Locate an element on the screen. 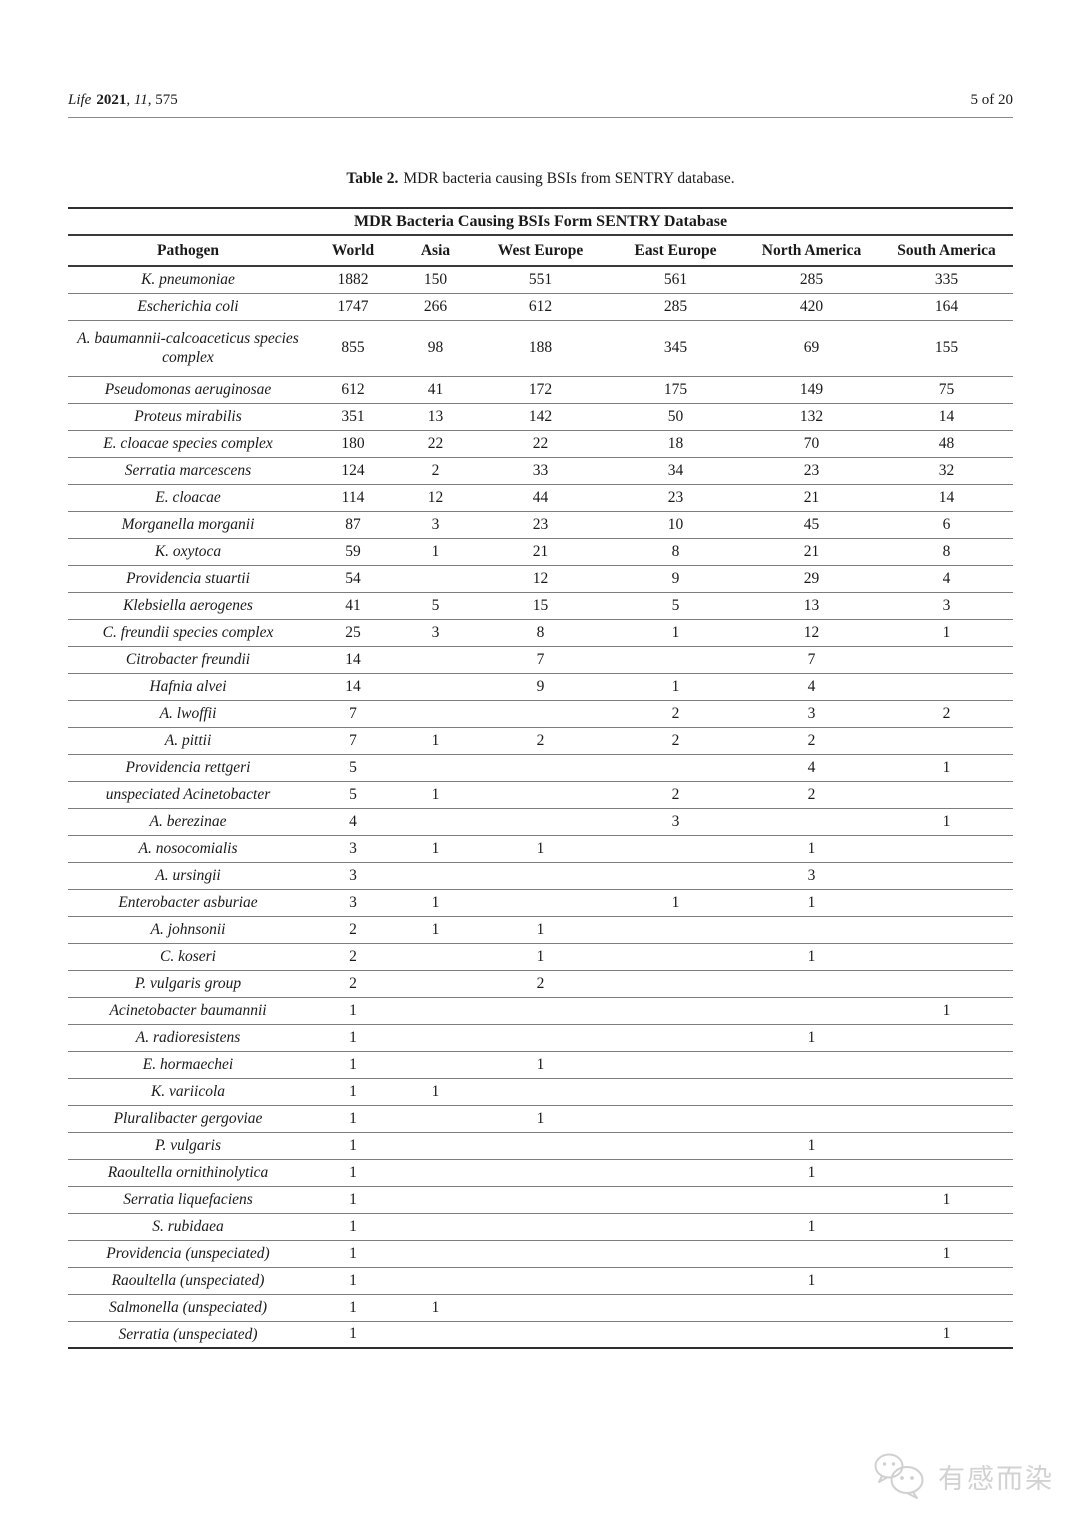  pathogen-cell: Hafnia alvei is located at coordinates (188, 687).